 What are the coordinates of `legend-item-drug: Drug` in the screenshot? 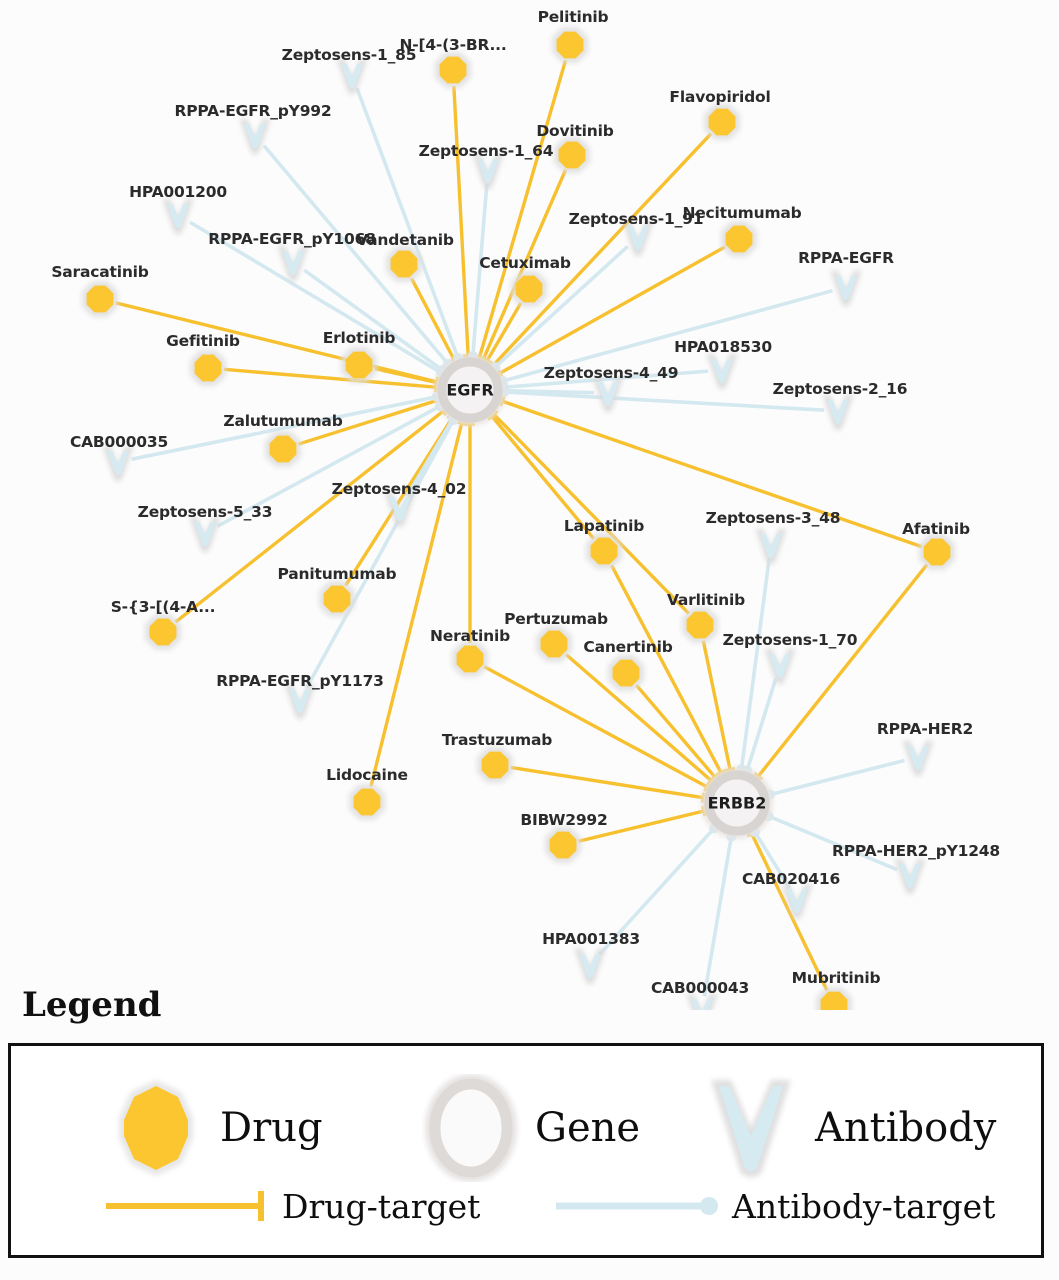 It's located at (214, 1128).